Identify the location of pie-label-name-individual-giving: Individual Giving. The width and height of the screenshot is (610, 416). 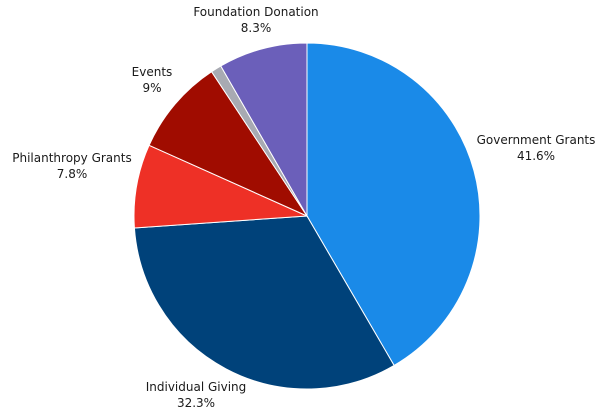
(196, 387).